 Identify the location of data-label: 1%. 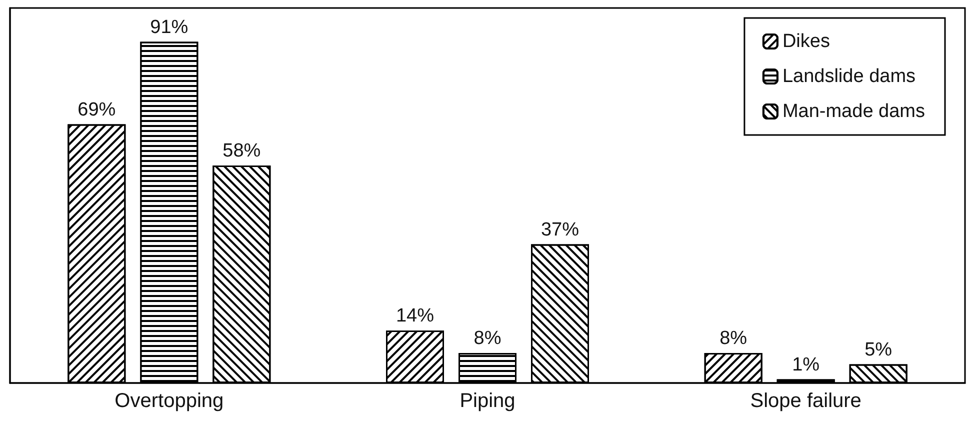
(806, 365).